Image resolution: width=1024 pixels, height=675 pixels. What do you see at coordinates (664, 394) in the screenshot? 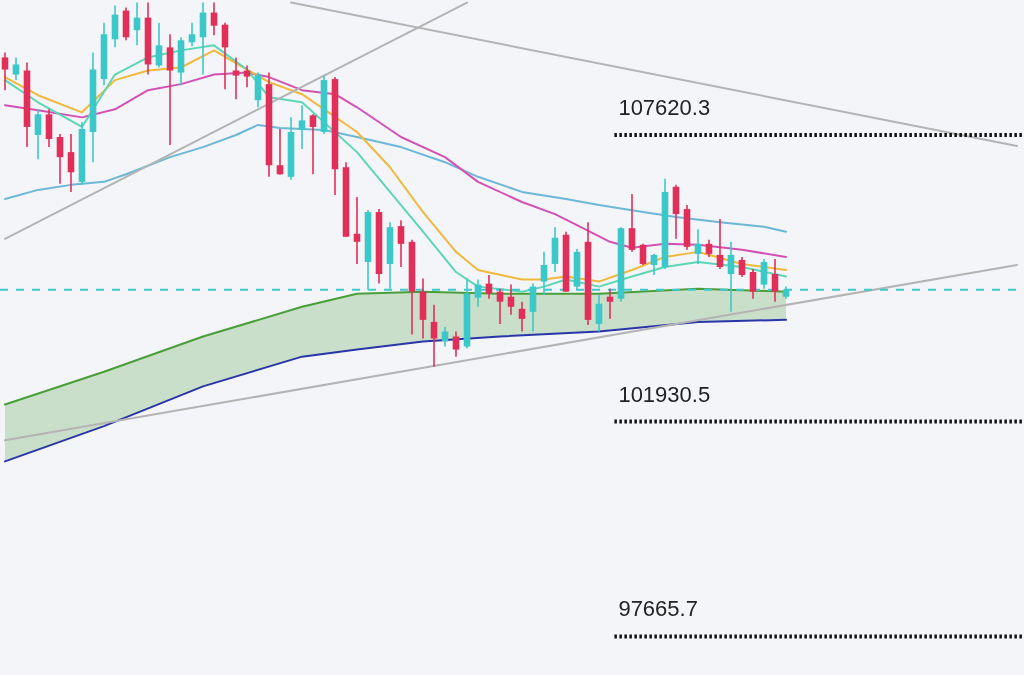
I see `ref-line-label: 101930.5` at bounding box center [664, 394].